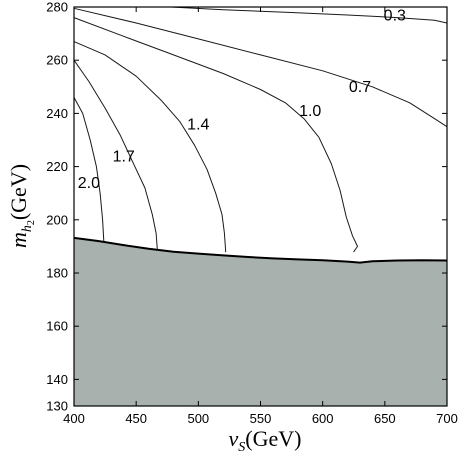  I want to click on contour-label-1-0: 1.0, so click(310, 111).